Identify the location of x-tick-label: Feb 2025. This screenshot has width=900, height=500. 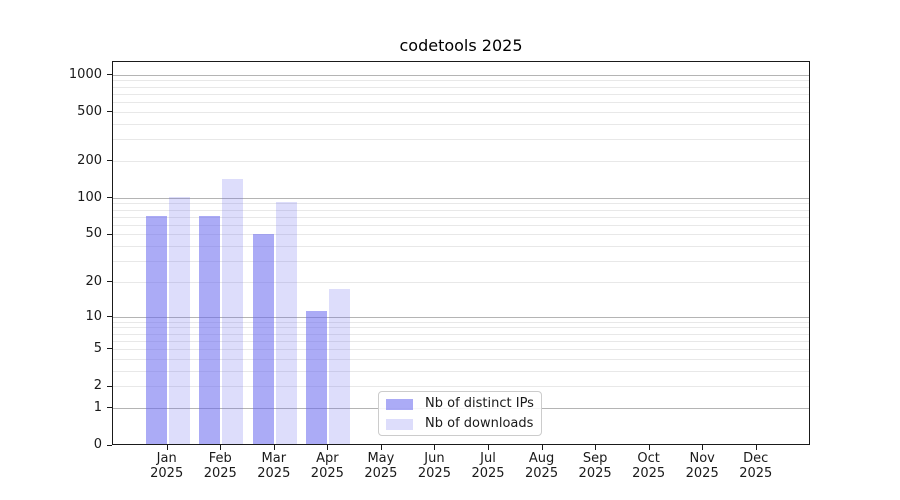
(220, 466).